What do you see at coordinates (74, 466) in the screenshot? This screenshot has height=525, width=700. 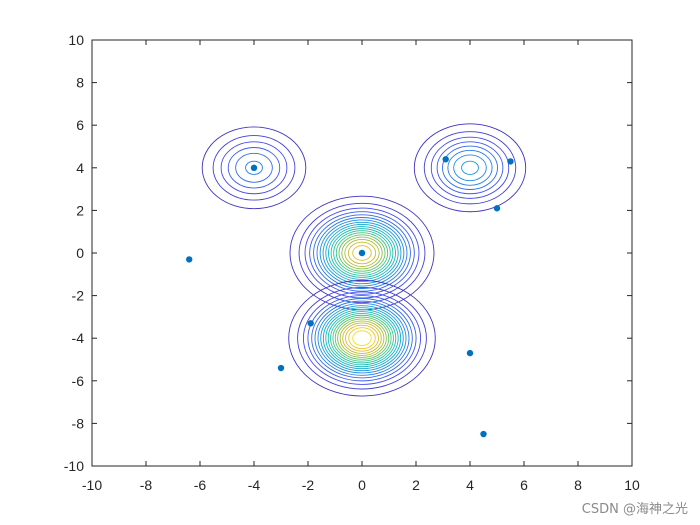 I see `y-tick-label: -10` at bounding box center [74, 466].